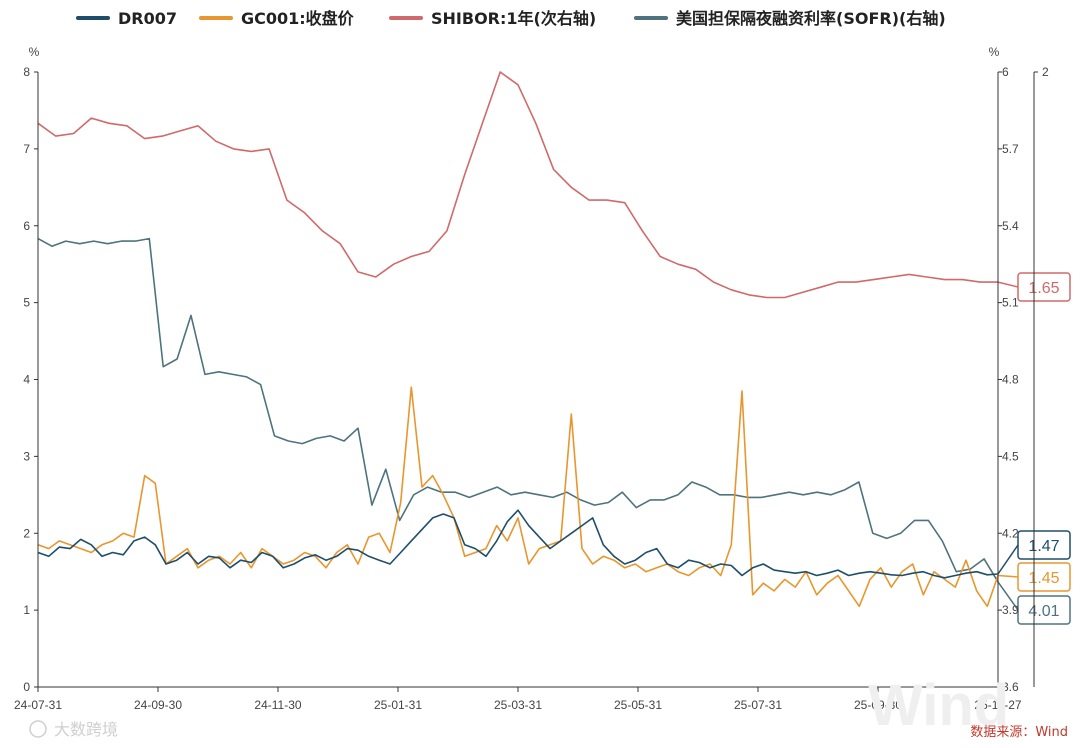 The height and width of the screenshot is (748, 1080). Describe the element at coordinates (1010, 303) in the screenshot. I see `right-tick-label: 5.1` at that location.